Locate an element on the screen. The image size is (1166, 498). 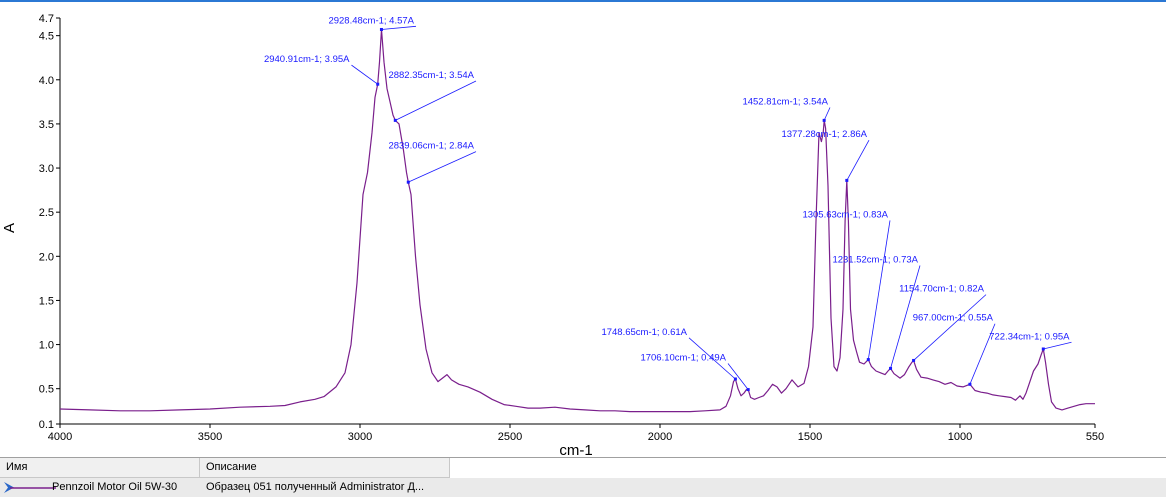
x-tick-label-4: 2000 is located at coordinates (660, 437).